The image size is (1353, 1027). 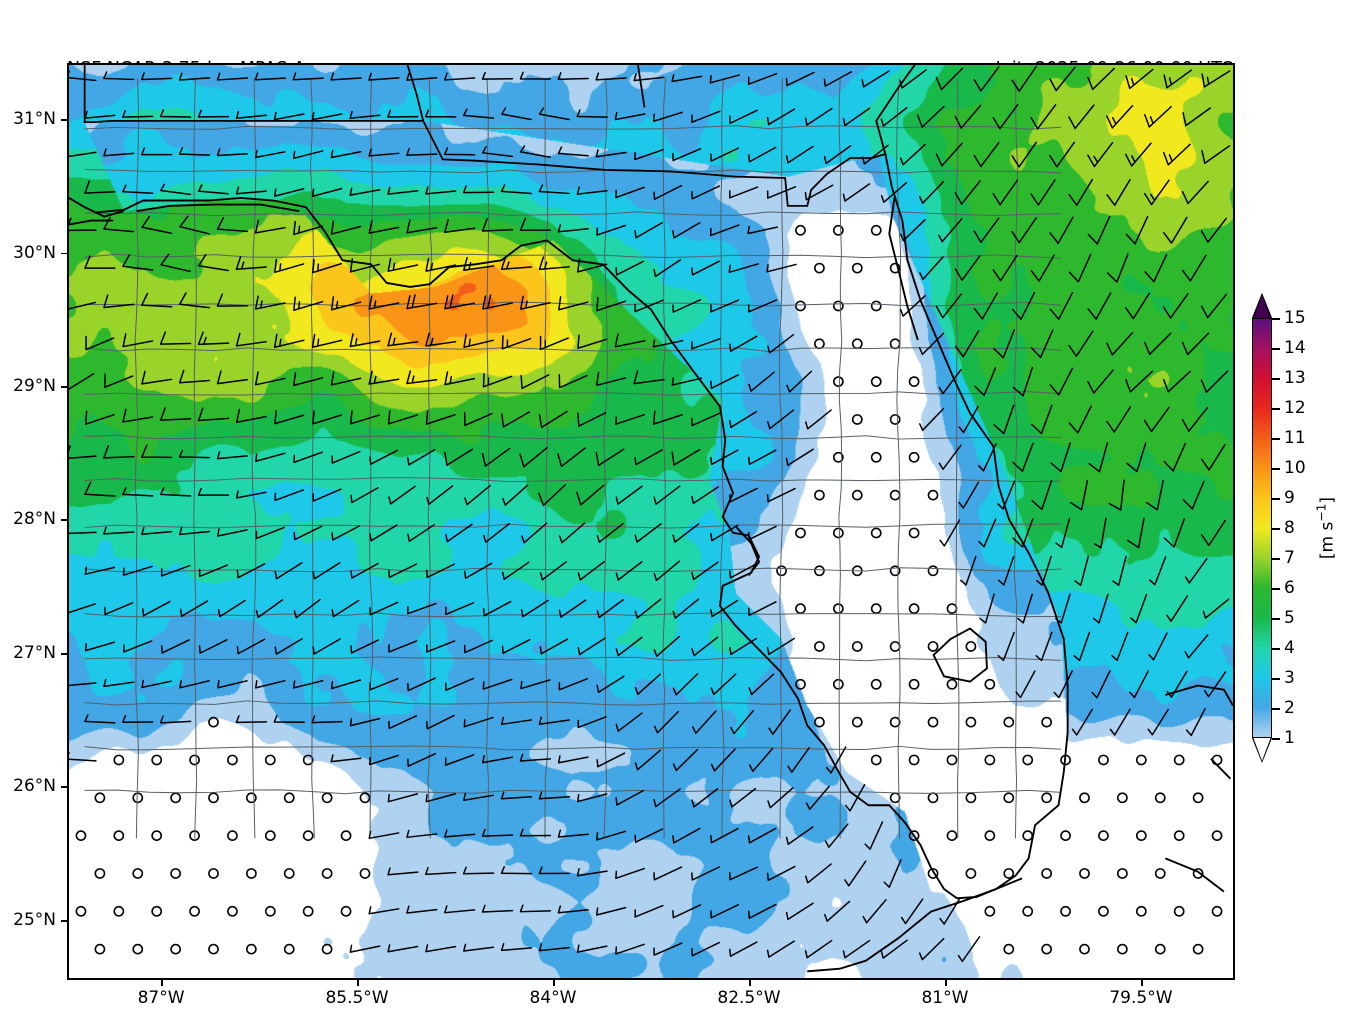 I want to click on colorbar-tick-label: 11, so click(x=1295, y=438).